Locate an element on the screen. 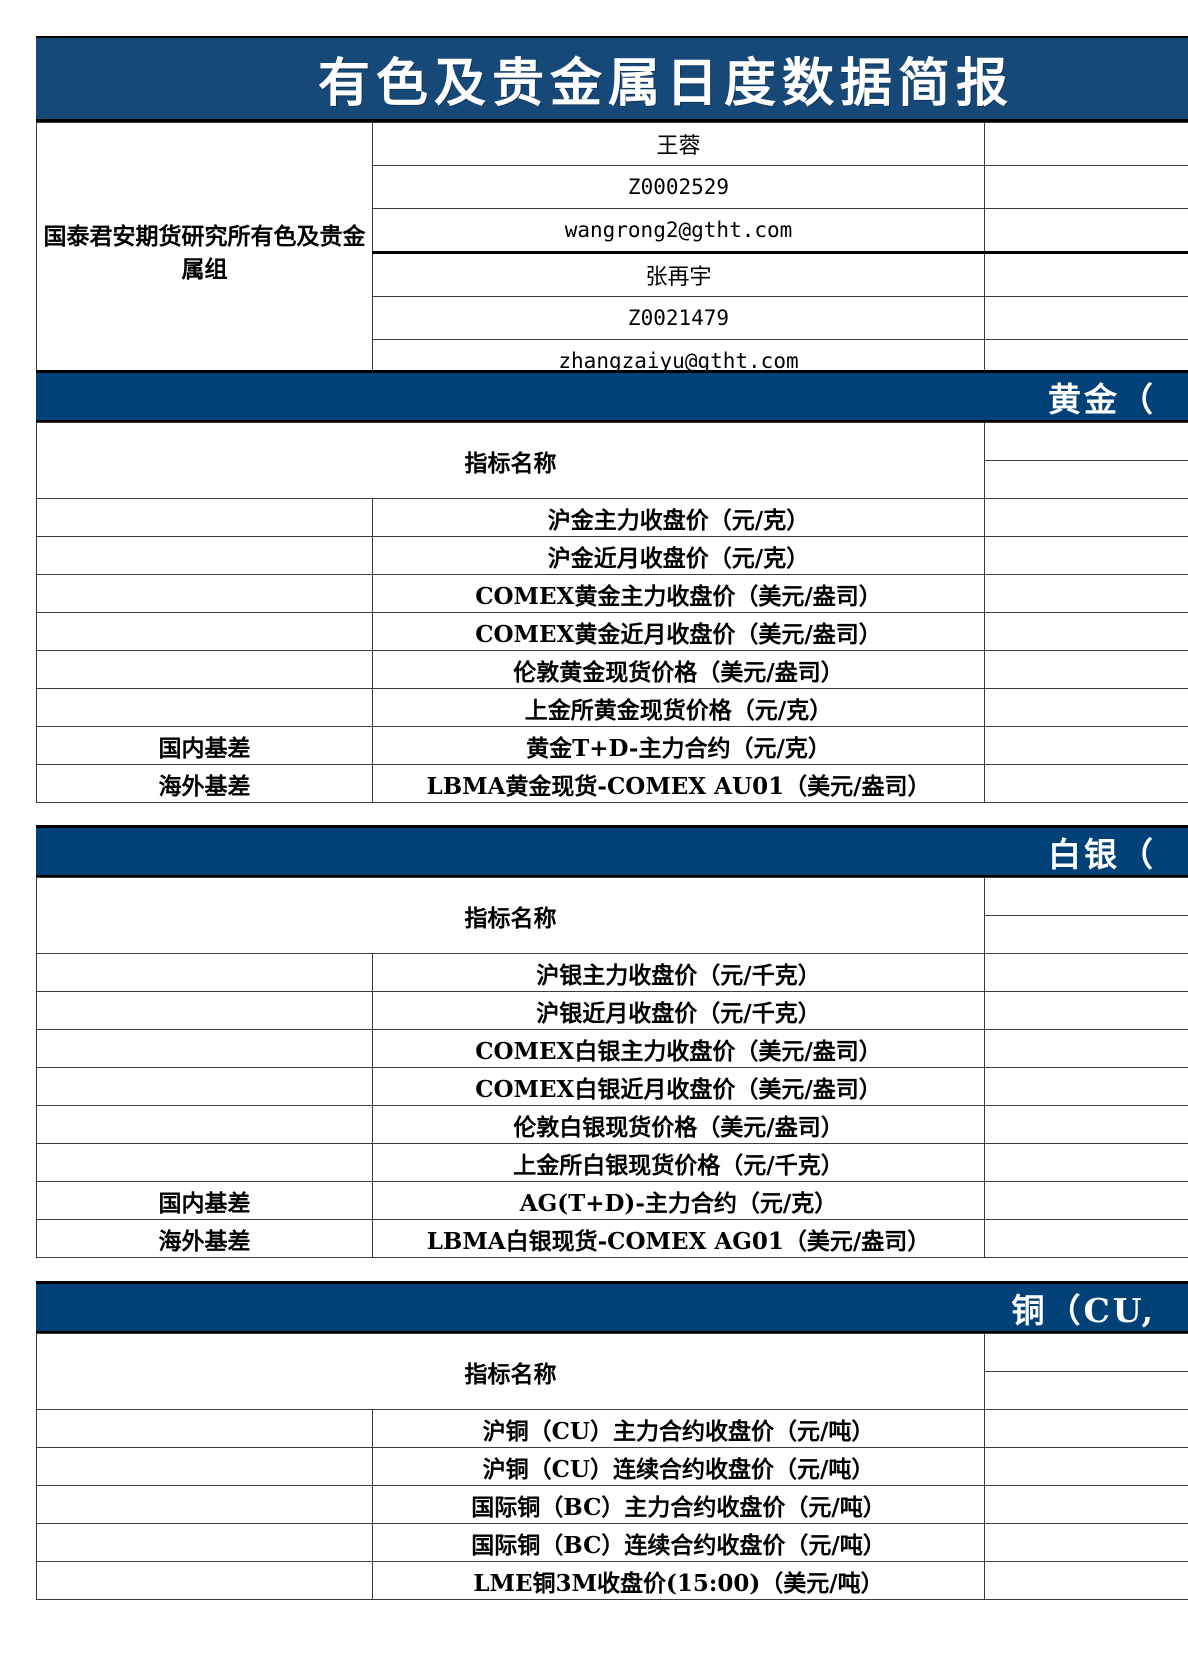 Image resolution: width=1188 pixels, height=1680 pixels. table-row: LME铜3M收盘价(15:00)（美元/吨） 119 is located at coordinates (612, 1580).